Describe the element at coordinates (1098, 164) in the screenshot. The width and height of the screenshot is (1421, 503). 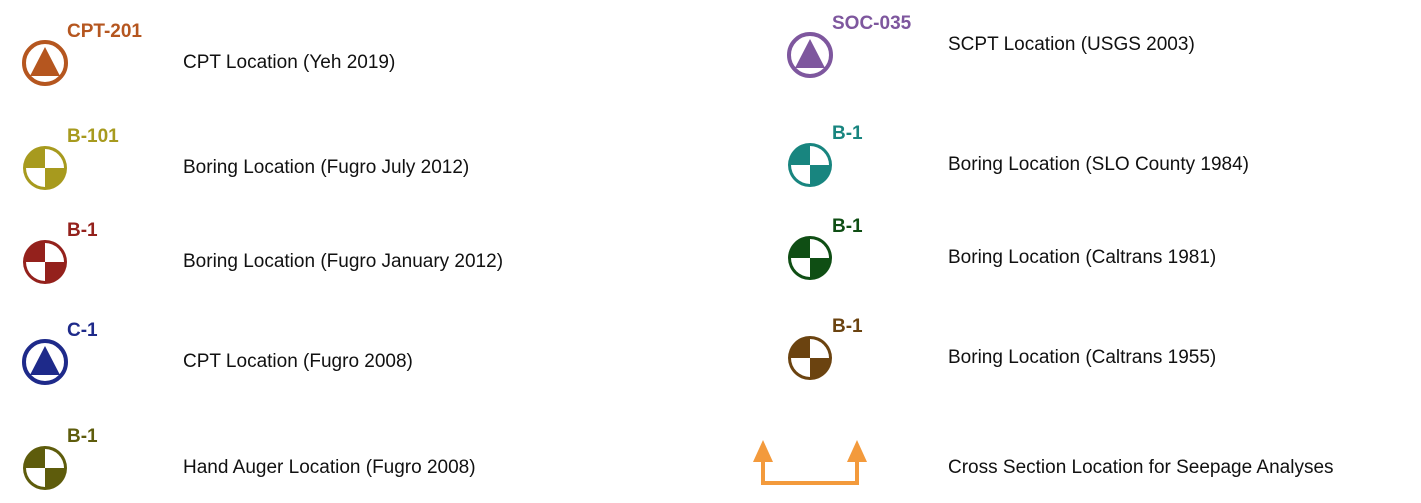
I see `legend-description: Boring Location (SLO County 1984)` at that location.